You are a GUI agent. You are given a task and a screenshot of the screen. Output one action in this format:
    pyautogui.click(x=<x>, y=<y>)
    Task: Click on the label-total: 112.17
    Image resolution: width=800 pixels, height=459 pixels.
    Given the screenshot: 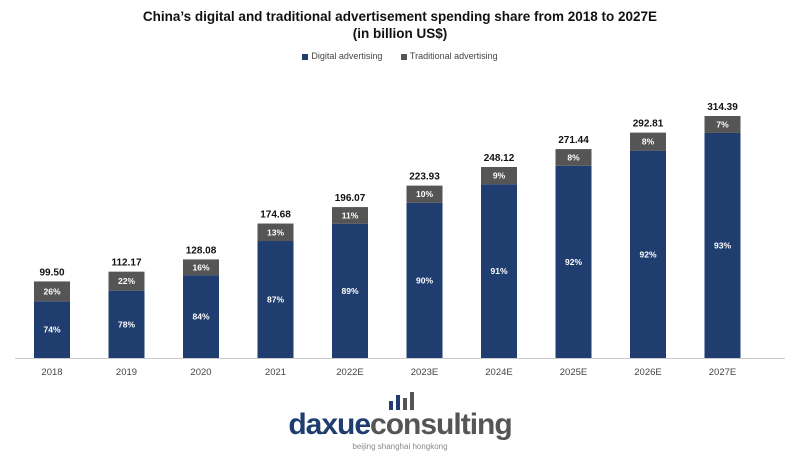 What is the action you would take?
    pyautogui.click(x=126, y=263)
    